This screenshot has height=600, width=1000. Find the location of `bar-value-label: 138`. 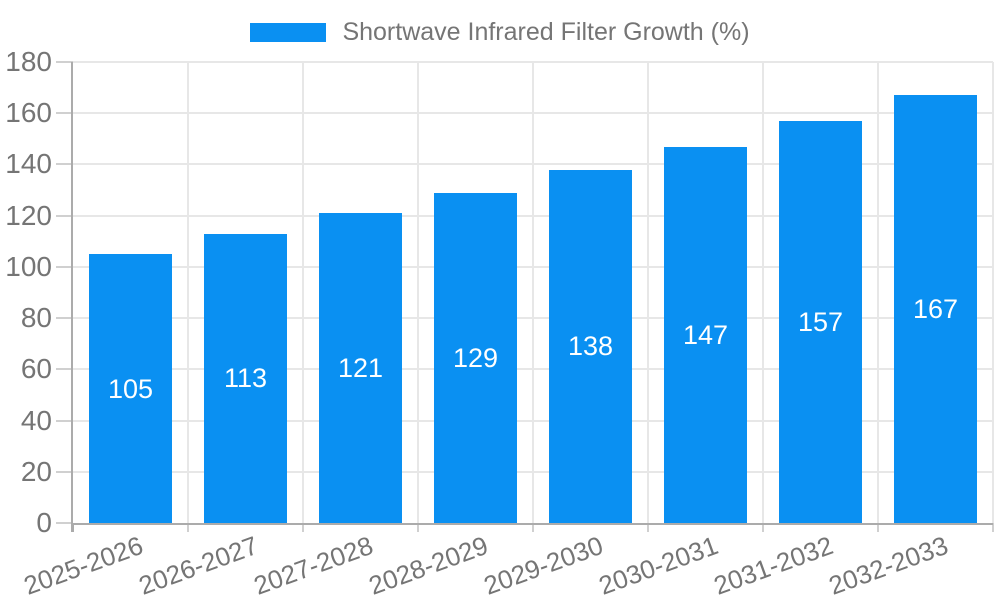

bar-value-label: 138 is located at coordinates (590, 346).